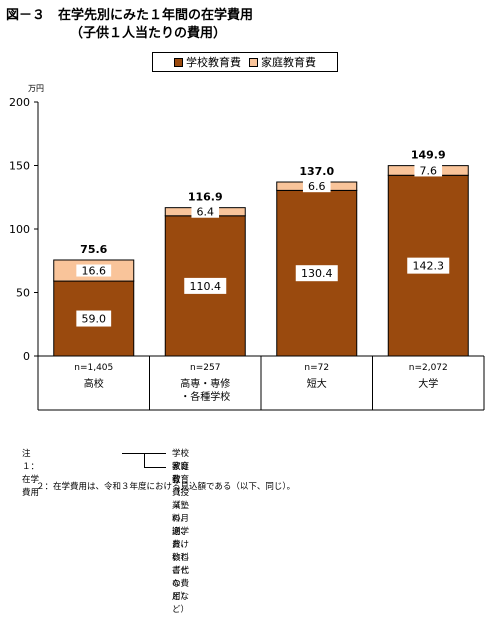  What do you see at coordinates (316, 368) in the screenshot?
I see `sample-size-label: n=72` at bounding box center [316, 368].